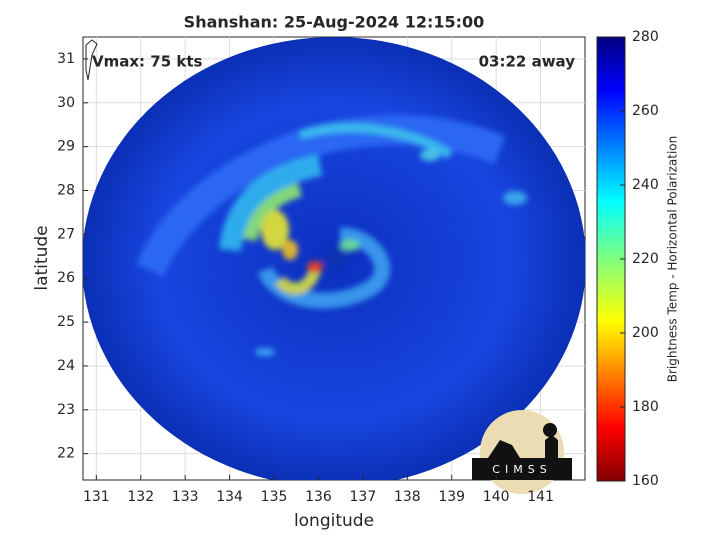  What do you see at coordinates (645, 37) in the screenshot?
I see `colorbar-tick-label: 280` at bounding box center [645, 37].